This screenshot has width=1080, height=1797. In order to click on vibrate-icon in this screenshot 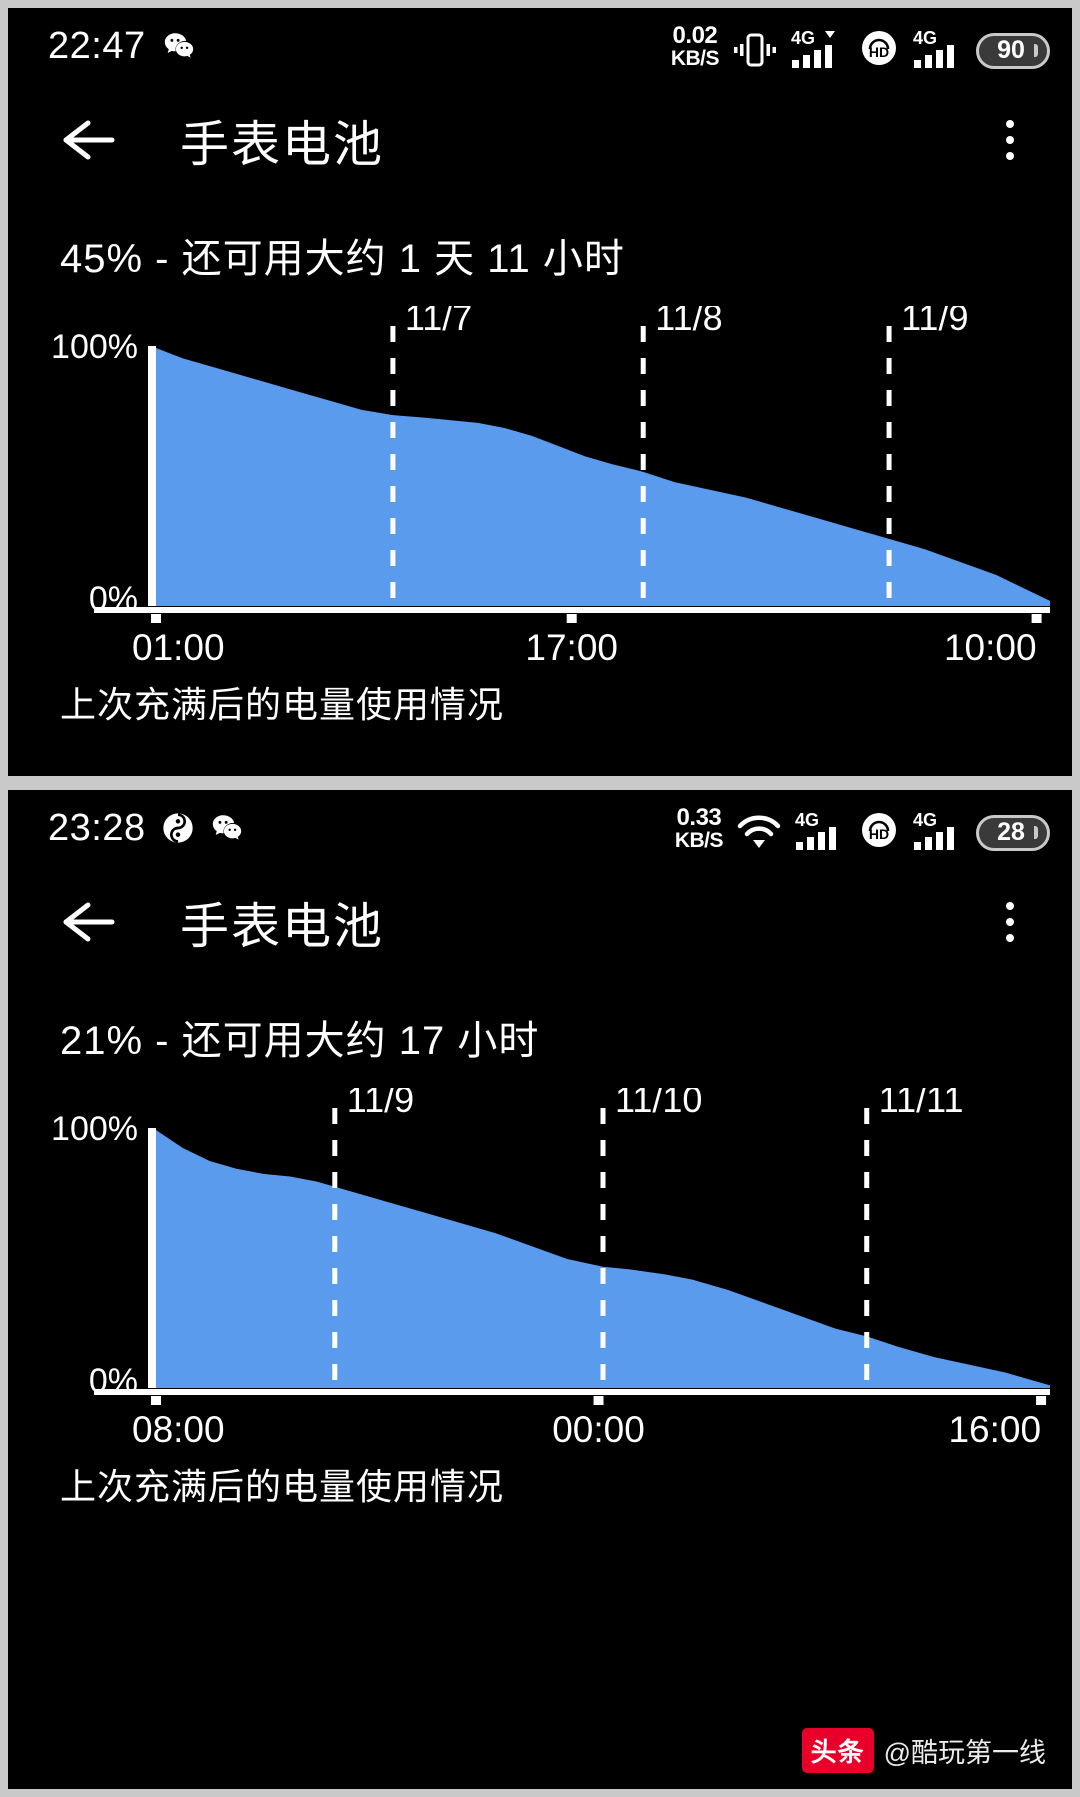, I will do `click(755, 50)`.